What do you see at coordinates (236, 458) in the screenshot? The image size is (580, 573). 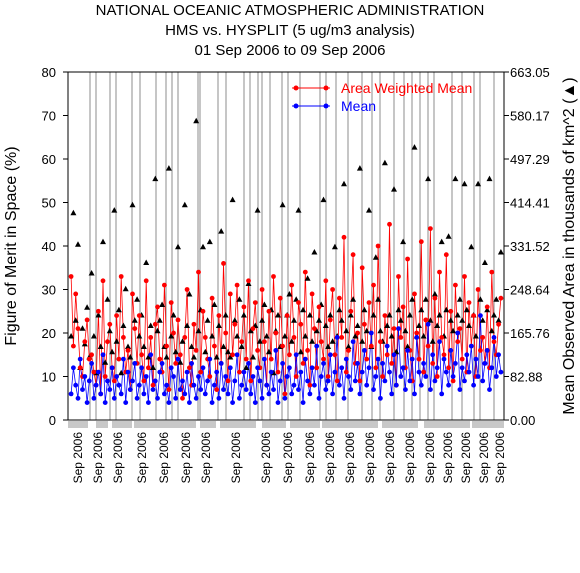 I see `x-tick-label-7: Sep 2006` at bounding box center [236, 458].